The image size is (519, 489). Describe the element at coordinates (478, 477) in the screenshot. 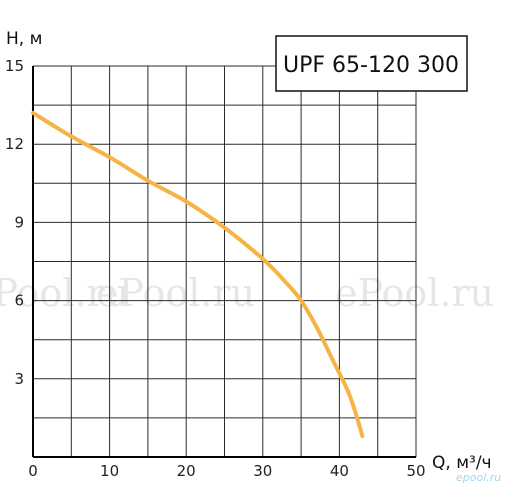

I see `watermark-logo: epool.ru` at that location.